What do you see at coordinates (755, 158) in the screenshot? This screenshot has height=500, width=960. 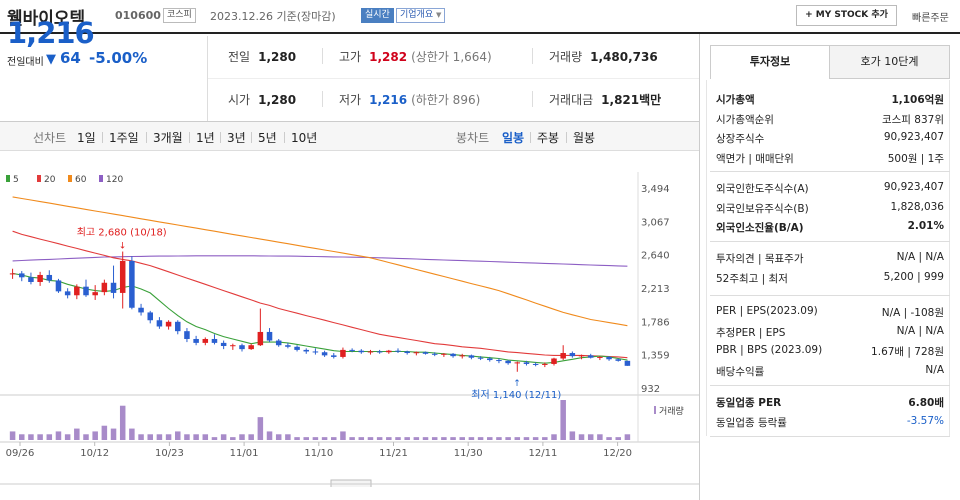 I see `invest-row-label: 액면가 | 매매단위` at bounding box center [755, 158].